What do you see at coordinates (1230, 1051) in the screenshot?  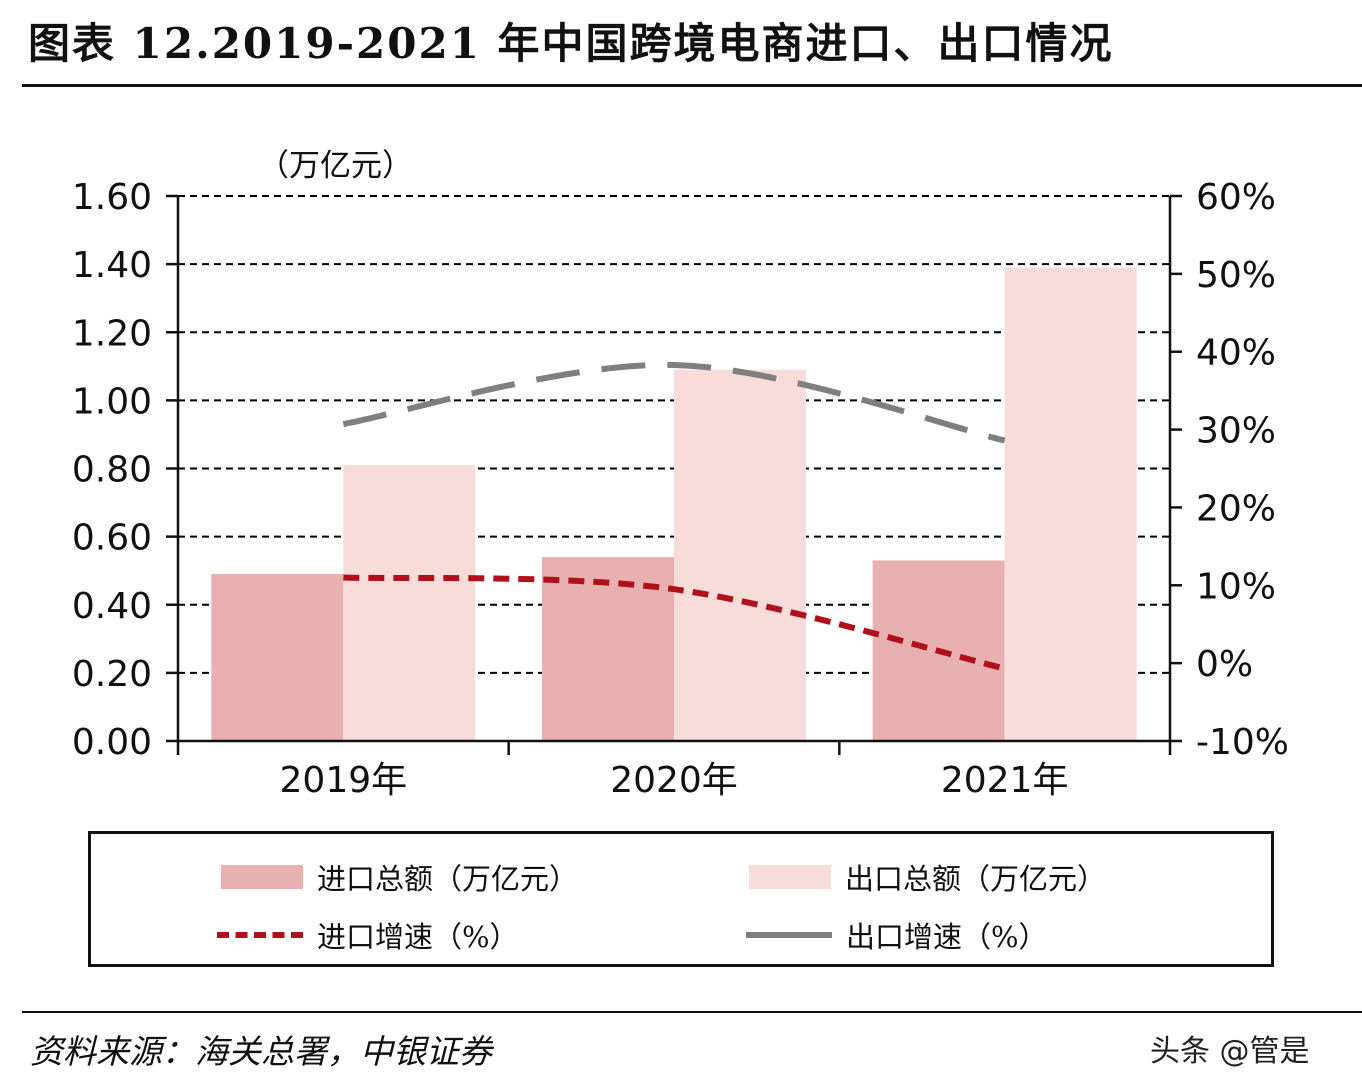 I see `watermark: 头条 @管是` at bounding box center [1230, 1051].